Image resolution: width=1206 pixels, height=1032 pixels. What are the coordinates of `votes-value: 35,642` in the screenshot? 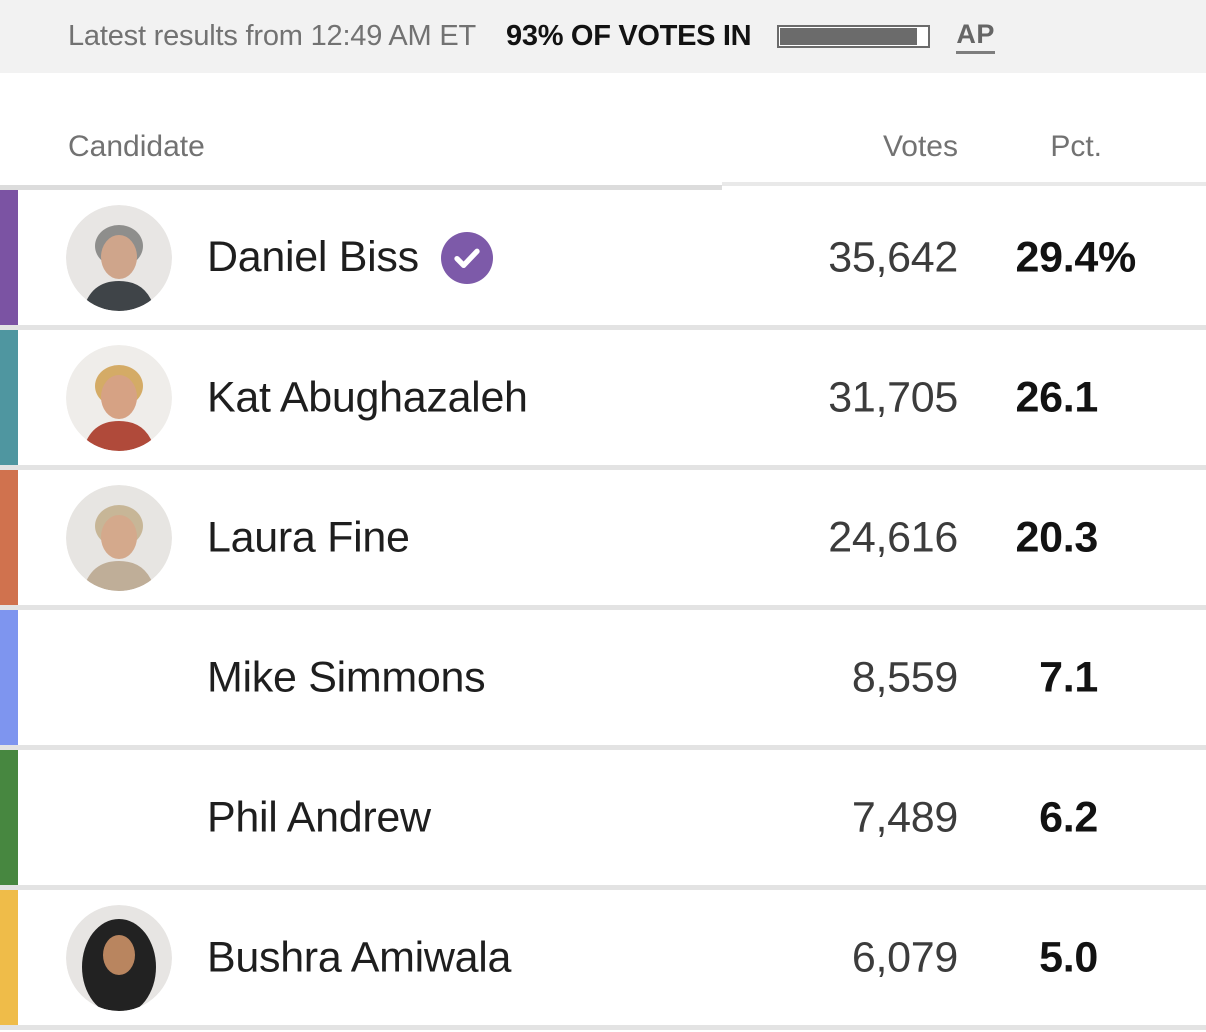 It's located at (893, 257).